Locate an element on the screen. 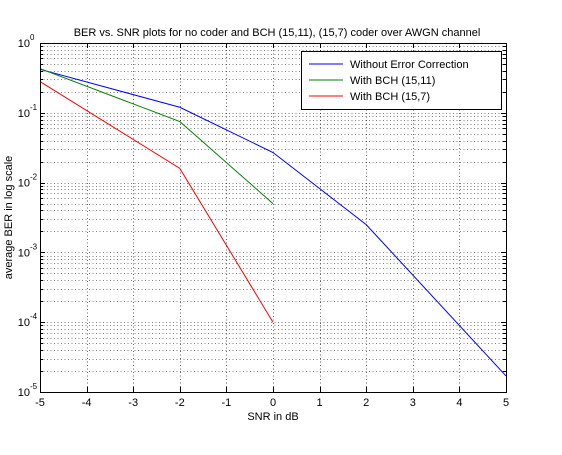 This screenshot has height=455, width=562. x-tick-label: -3 is located at coordinates (133, 403).